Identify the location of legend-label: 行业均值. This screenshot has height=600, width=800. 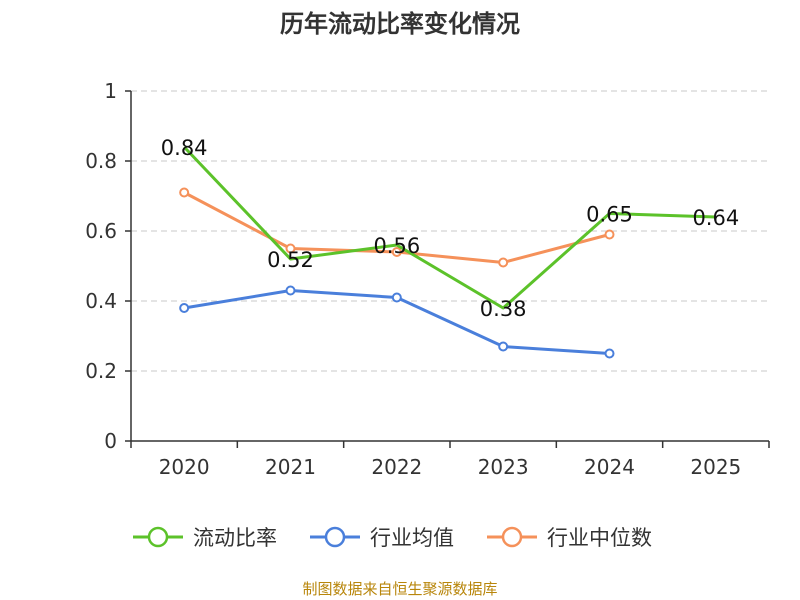
(412, 538).